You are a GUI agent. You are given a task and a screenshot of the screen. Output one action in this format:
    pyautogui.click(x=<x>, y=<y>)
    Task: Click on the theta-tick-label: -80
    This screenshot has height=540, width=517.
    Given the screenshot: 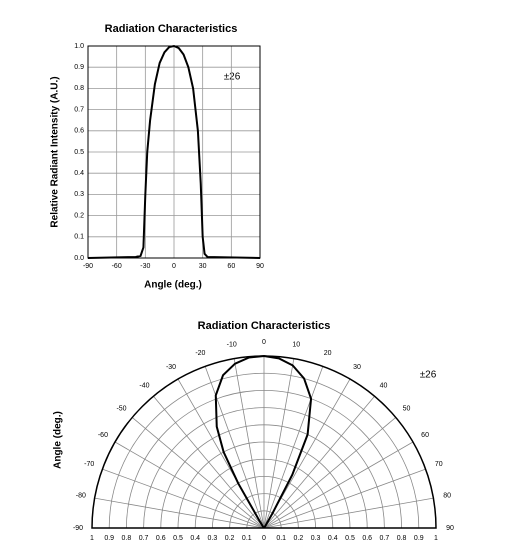 What is the action you would take?
    pyautogui.click(x=81, y=496)
    